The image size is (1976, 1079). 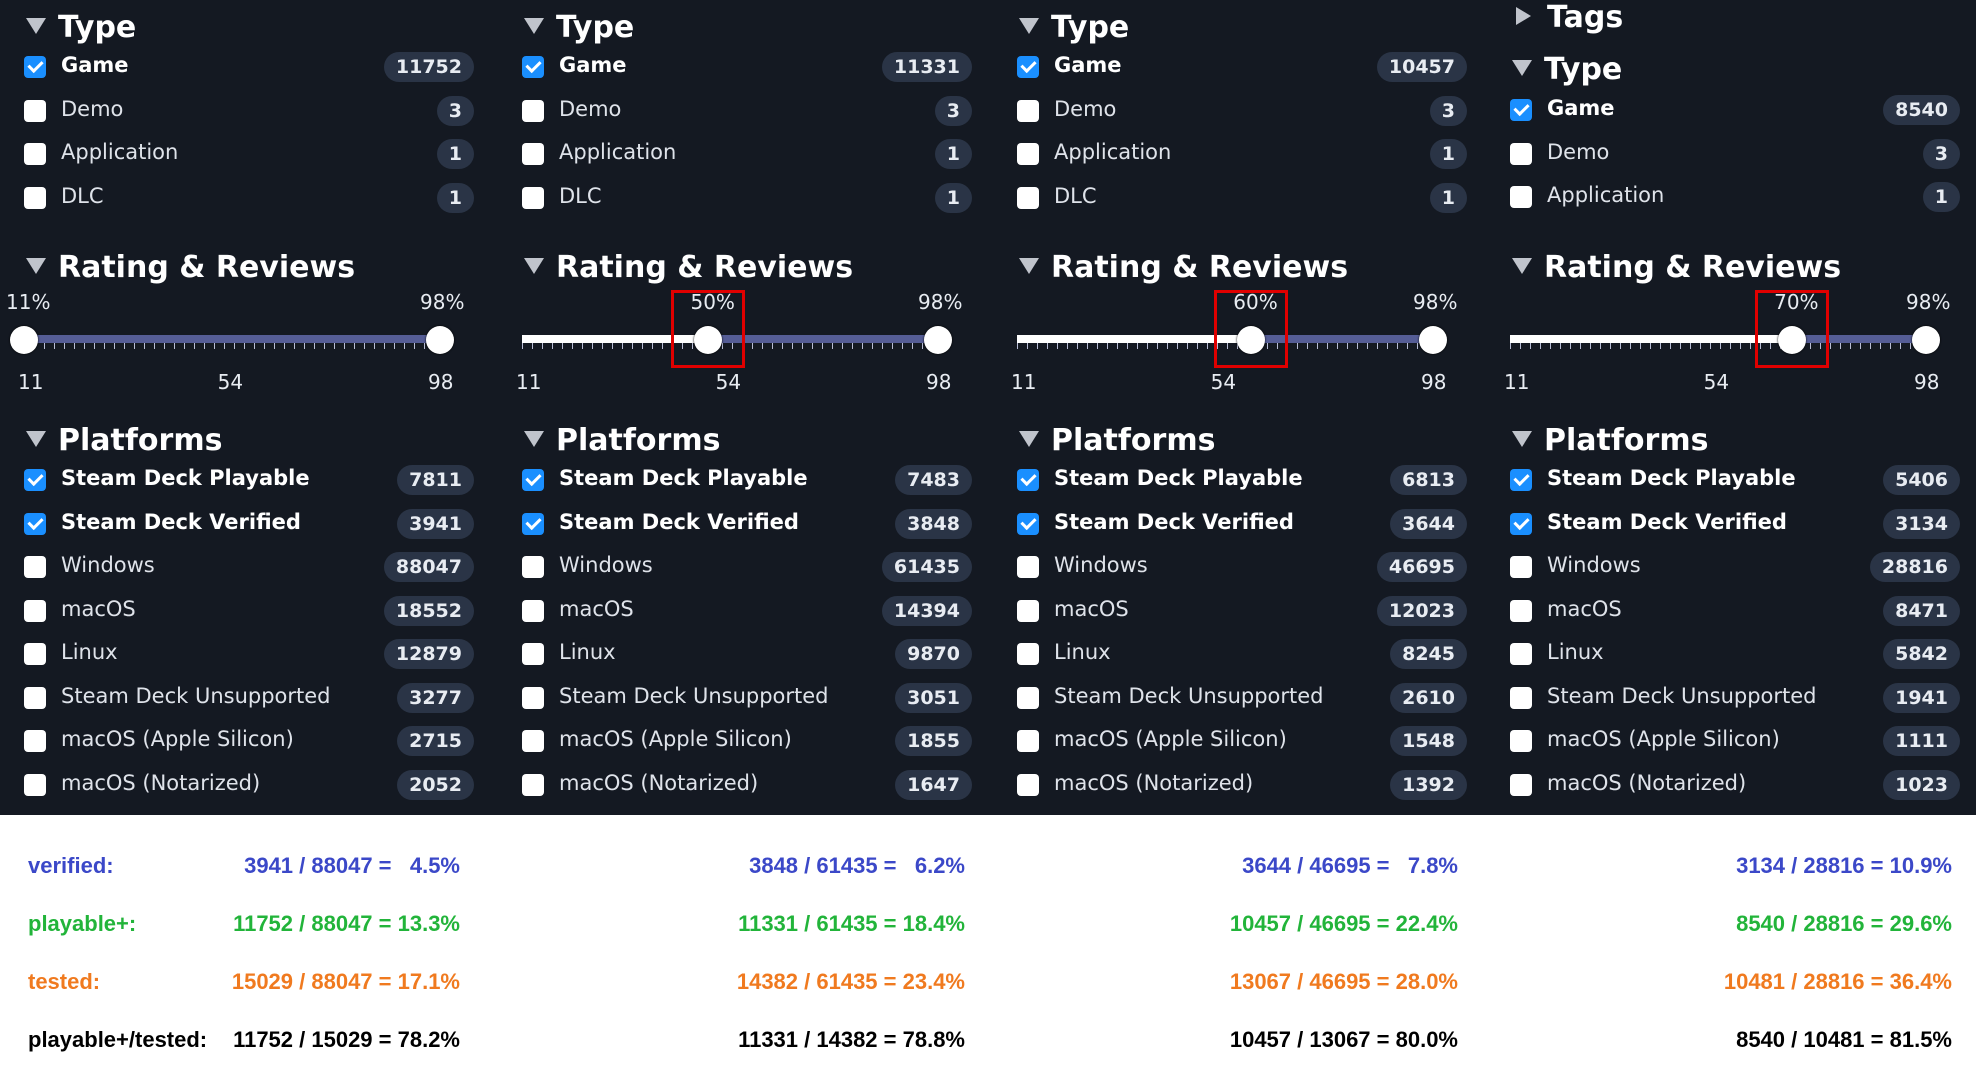 What do you see at coordinates (249, 481) in the screenshot?
I see `filter-row: Steam Deck Playable 7811` at bounding box center [249, 481].